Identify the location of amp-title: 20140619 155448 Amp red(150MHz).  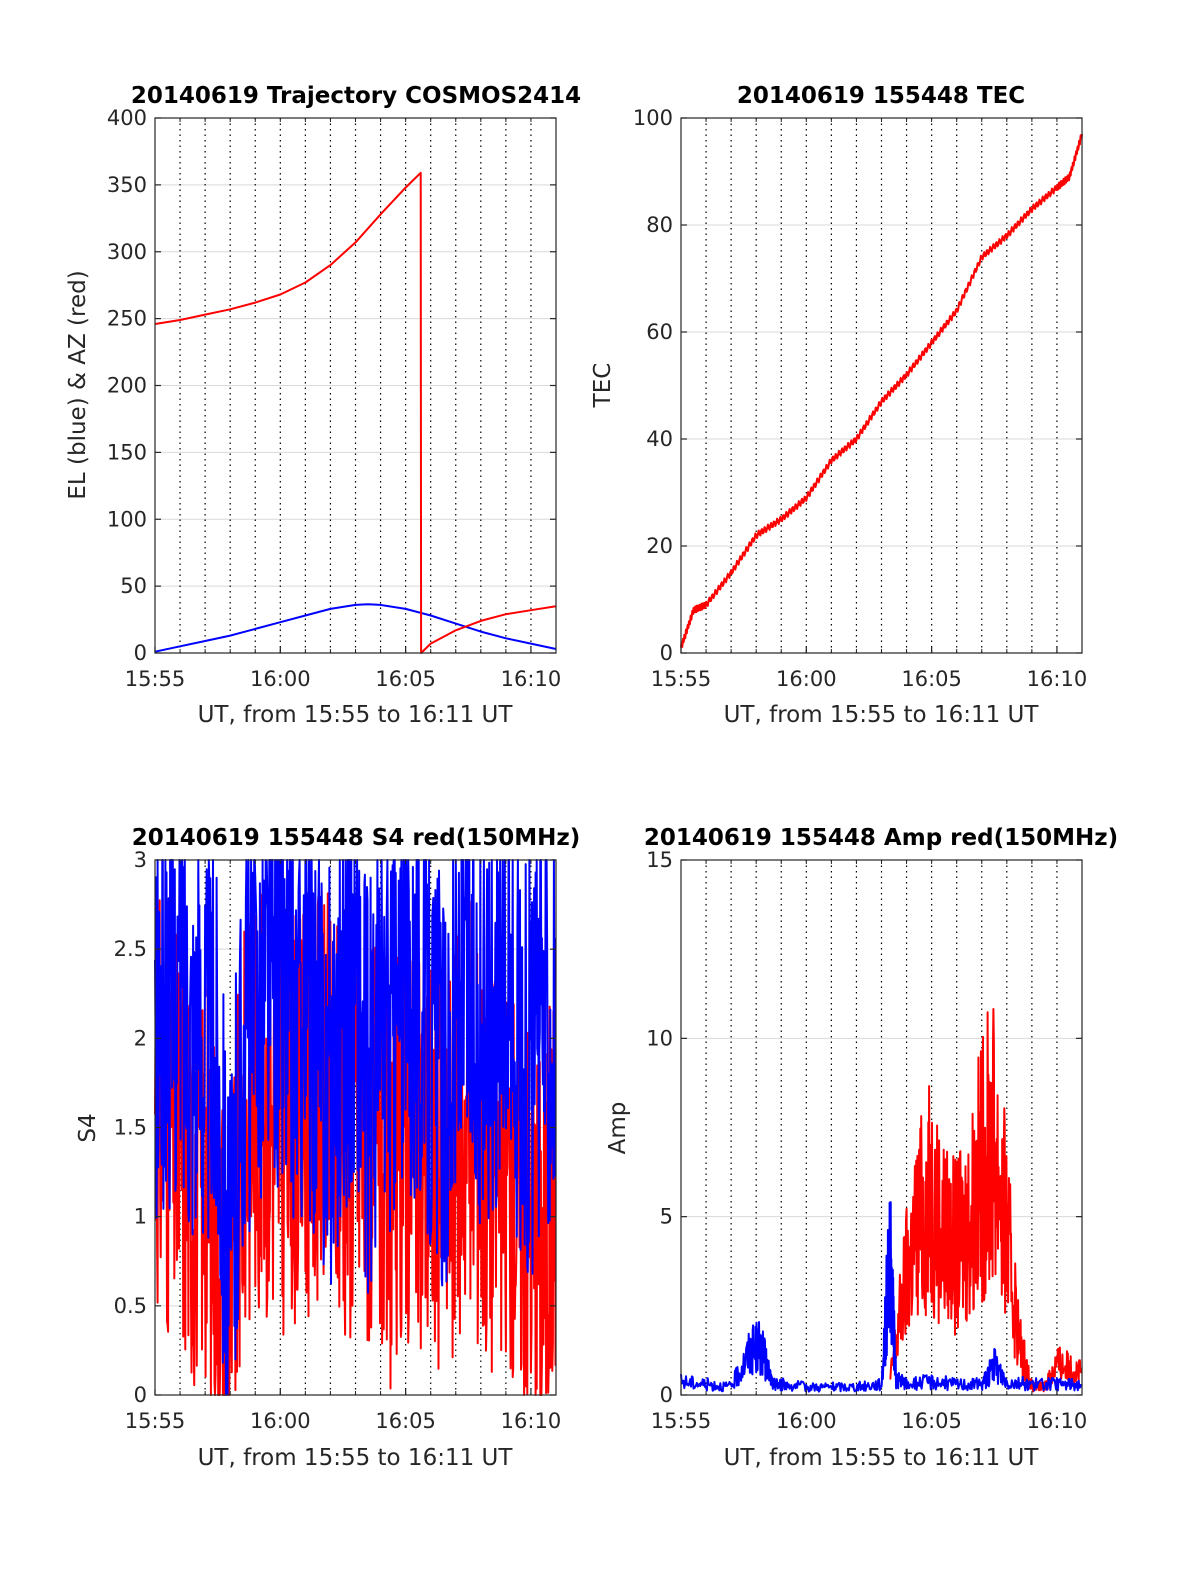
(881, 838).